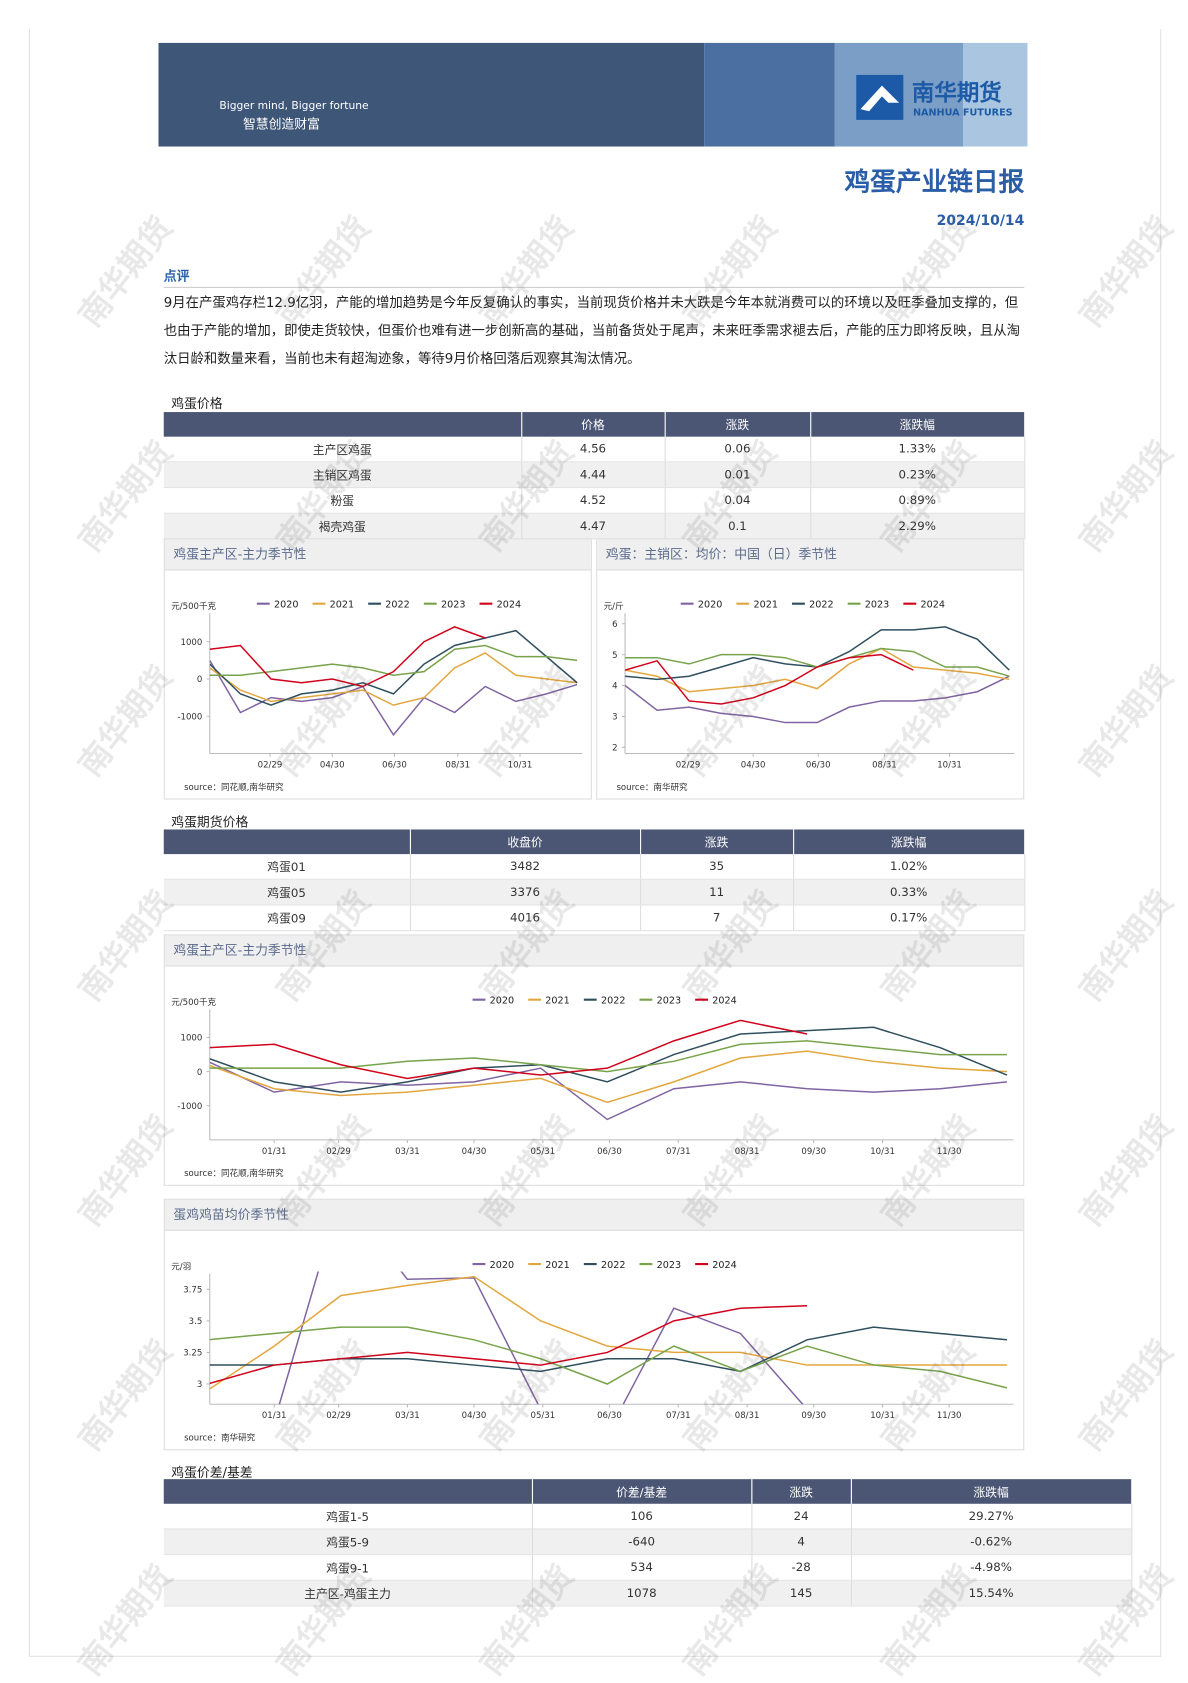  Describe the element at coordinates (991, 1567) in the screenshot. I see `table-cell: -4.98%` at that location.